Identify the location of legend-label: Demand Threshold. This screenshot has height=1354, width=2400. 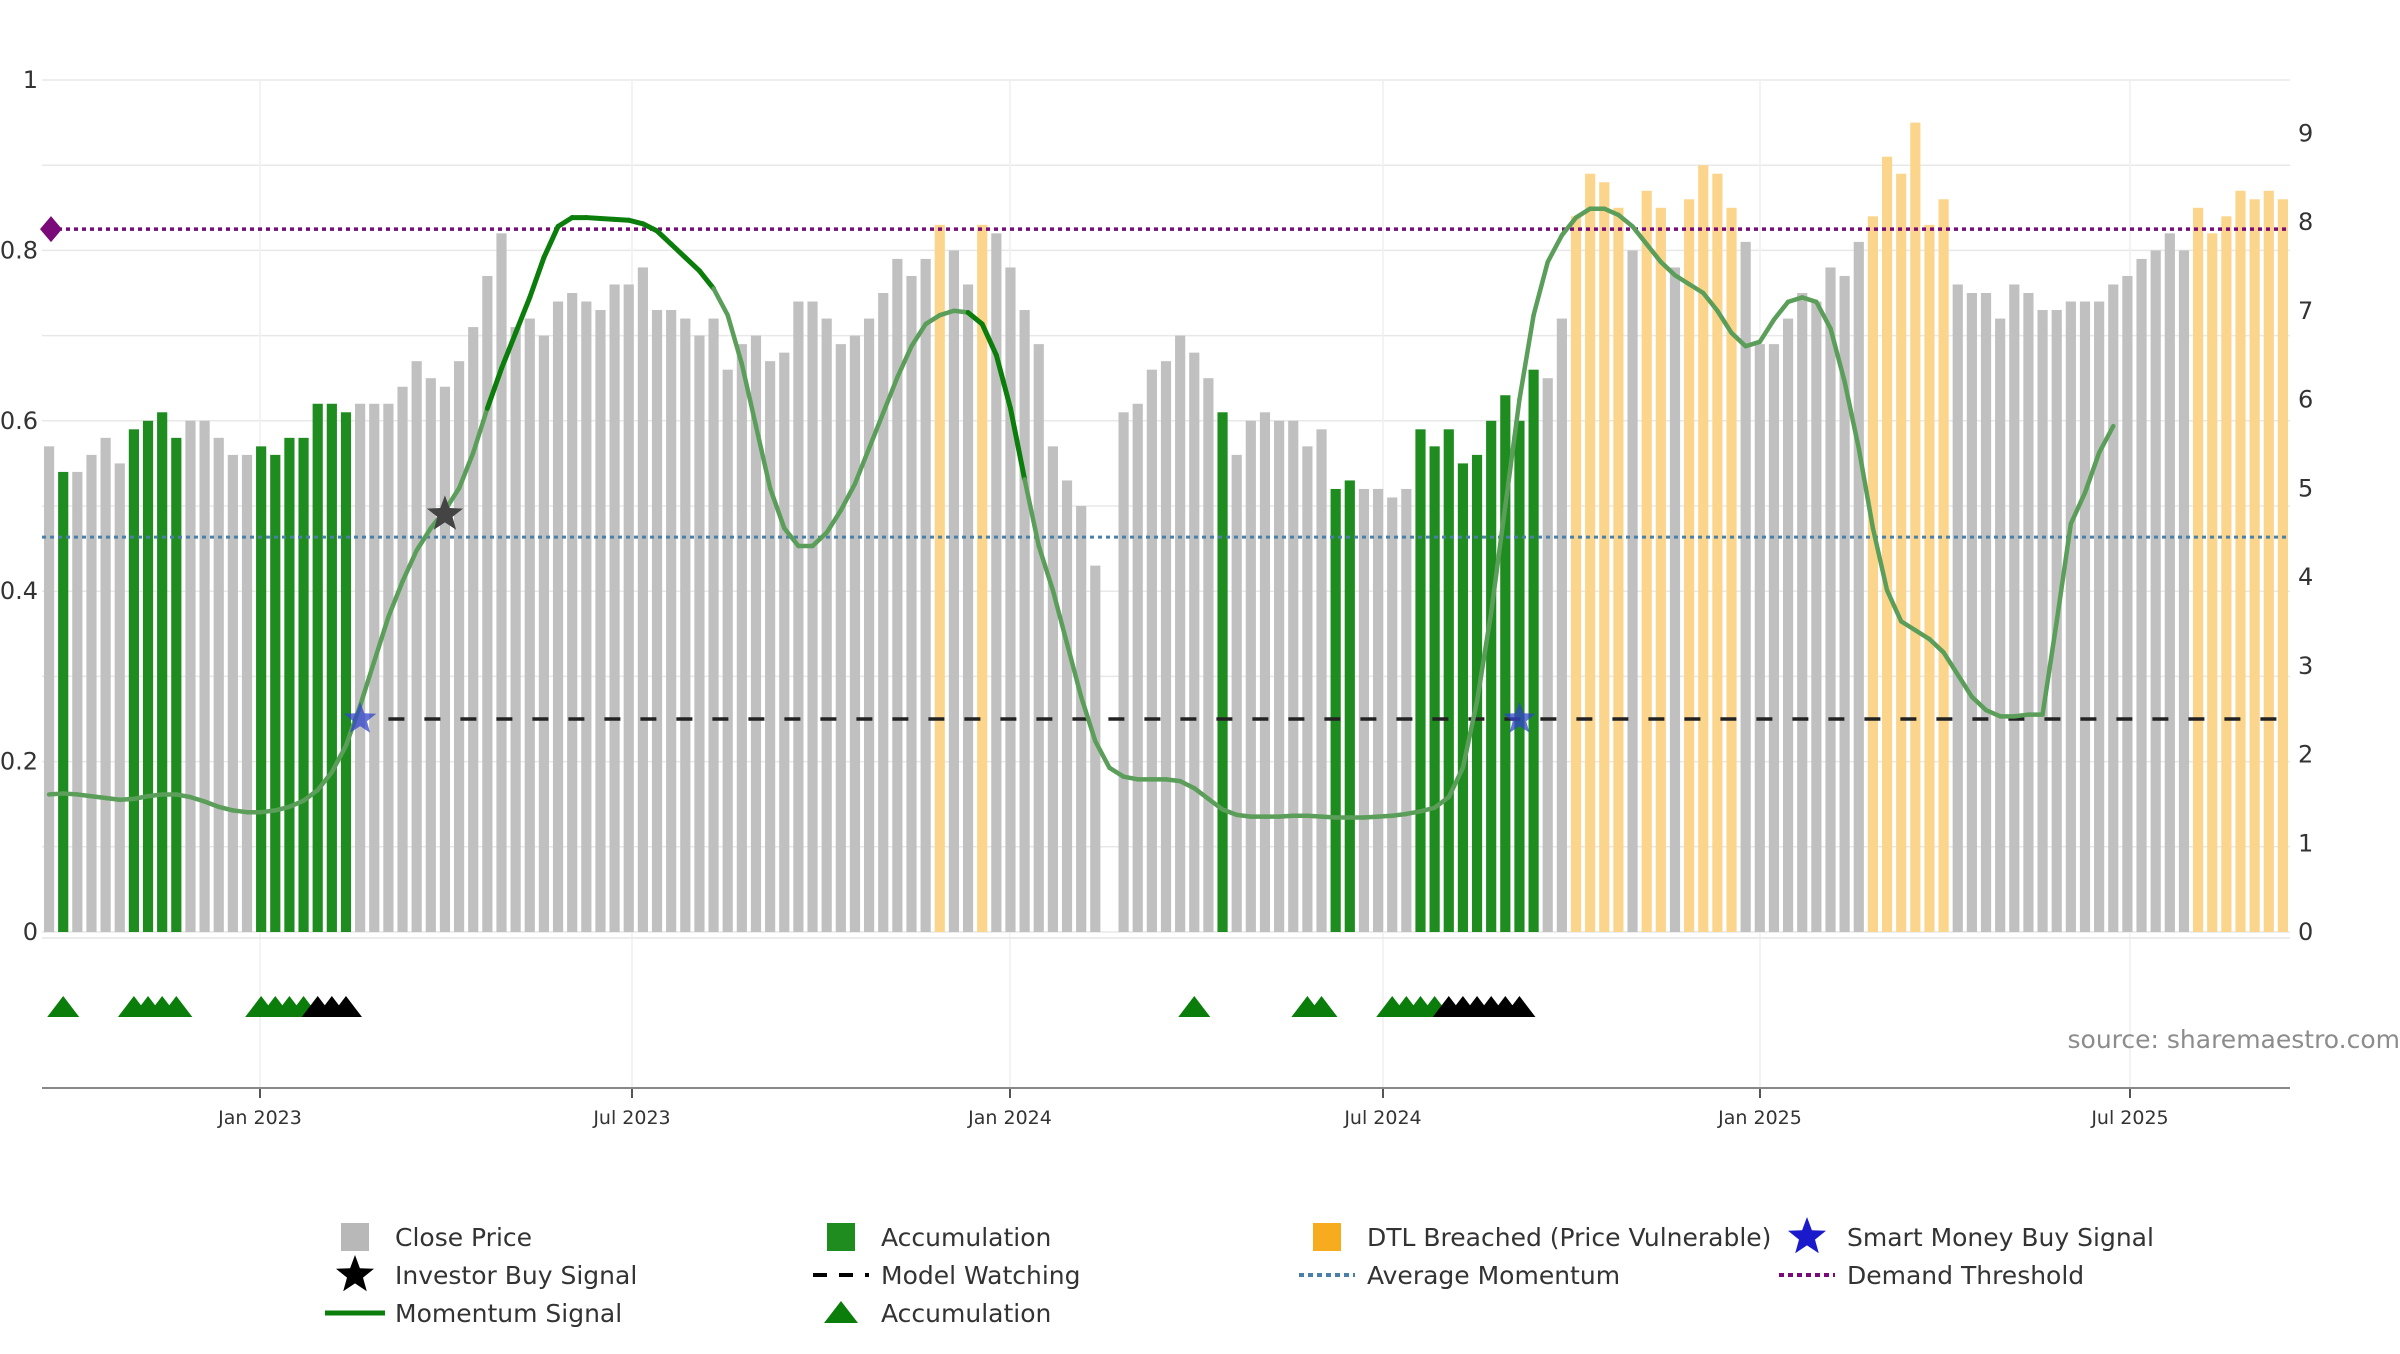
(1965, 1275).